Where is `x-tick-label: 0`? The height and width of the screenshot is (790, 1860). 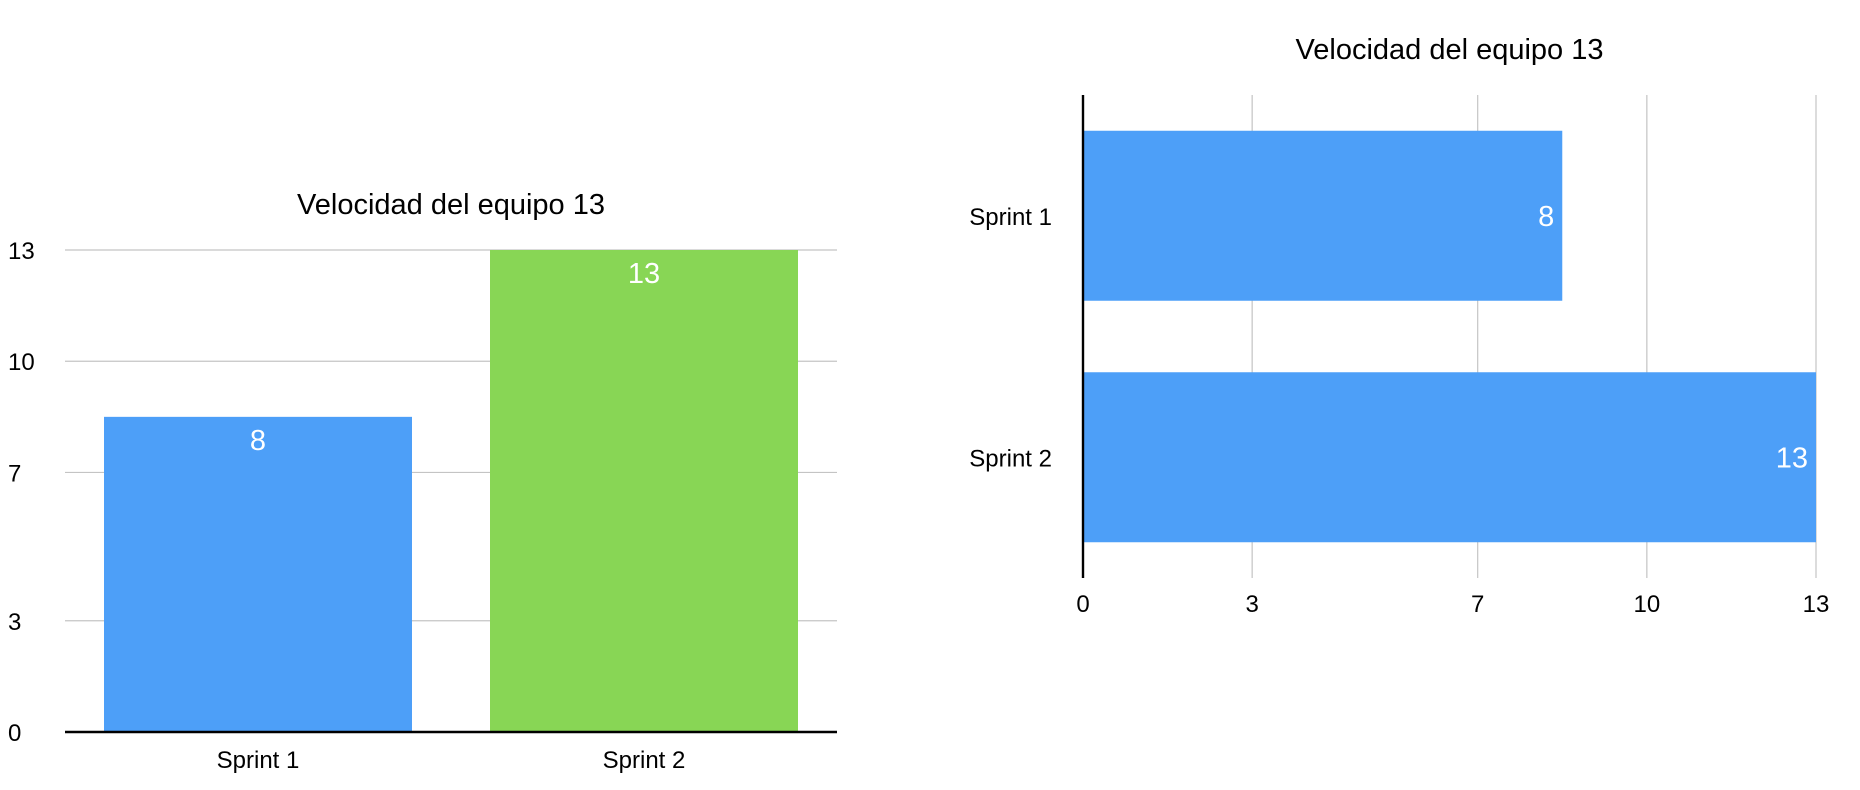 x-tick-label: 0 is located at coordinates (1082, 604).